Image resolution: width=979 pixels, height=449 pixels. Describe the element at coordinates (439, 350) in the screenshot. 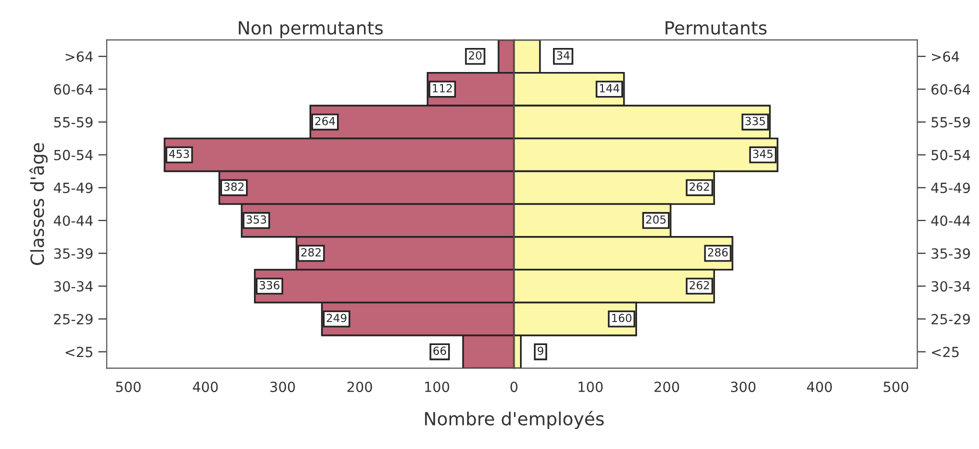

I see `data-label: 66` at that location.